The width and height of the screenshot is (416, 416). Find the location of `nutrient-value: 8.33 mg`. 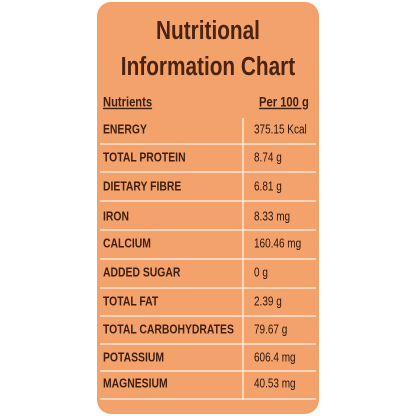

nutrient-value: 8.33 mg is located at coordinates (272, 216).